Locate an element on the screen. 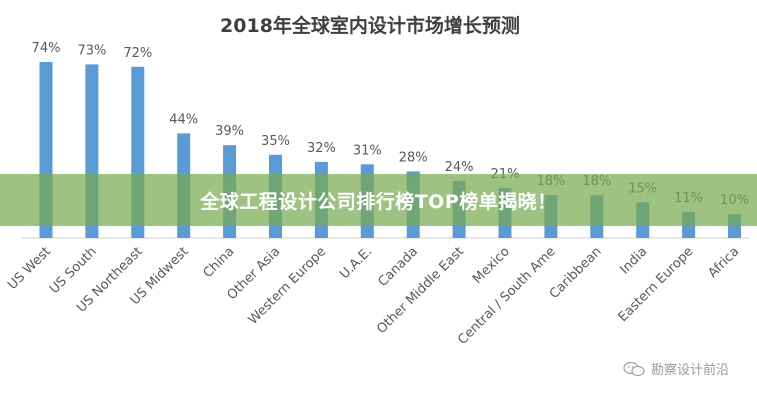 The height and width of the screenshot is (400, 757). data-label: 44% is located at coordinates (183, 119).